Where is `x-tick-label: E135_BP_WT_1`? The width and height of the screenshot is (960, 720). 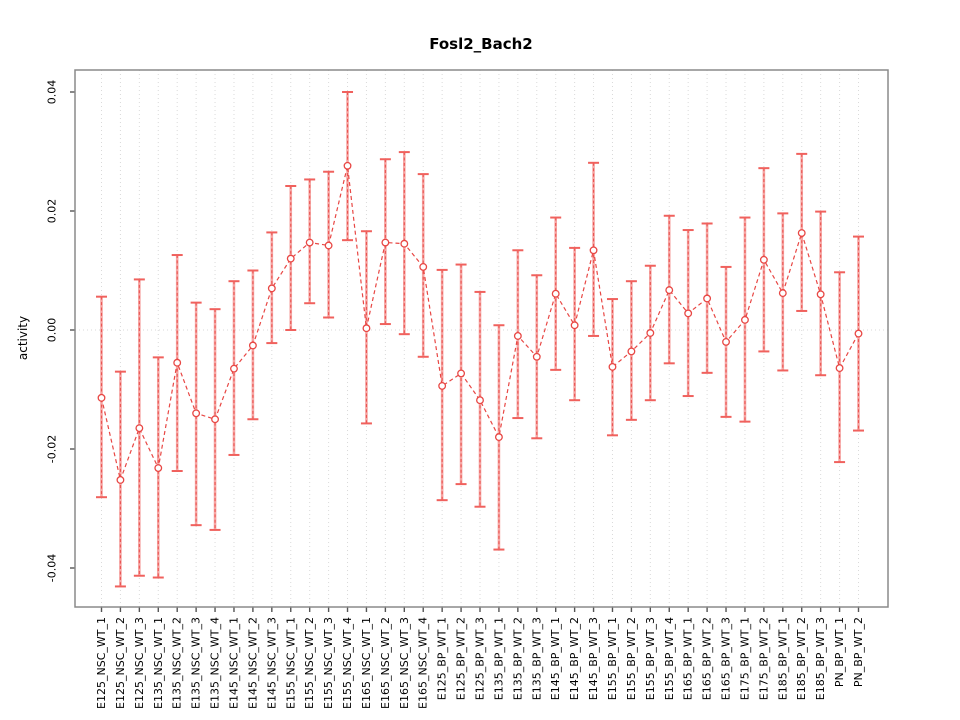
x-tick-label: E135_BP_WT_1 is located at coordinates (498, 658).